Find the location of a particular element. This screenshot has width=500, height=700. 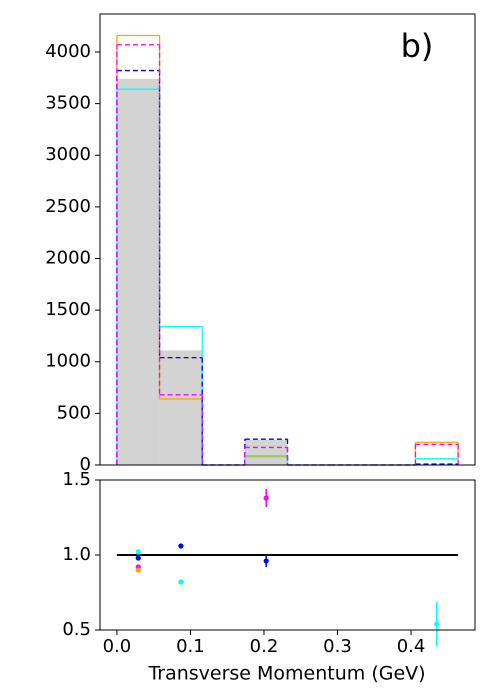

x-tick-label: 0.2 is located at coordinates (264, 646).